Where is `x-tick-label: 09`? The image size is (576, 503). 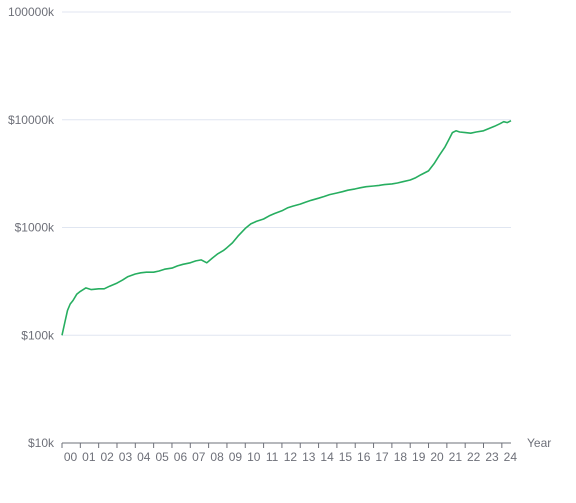
x-tick-label: 09 is located at coordinates (236, 457).